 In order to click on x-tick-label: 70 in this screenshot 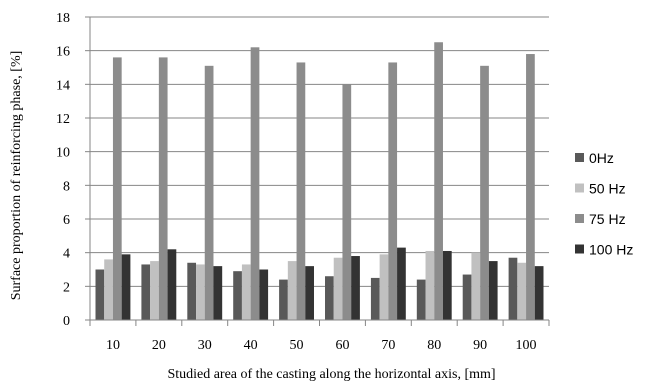, I will do `click(388, 345)`.